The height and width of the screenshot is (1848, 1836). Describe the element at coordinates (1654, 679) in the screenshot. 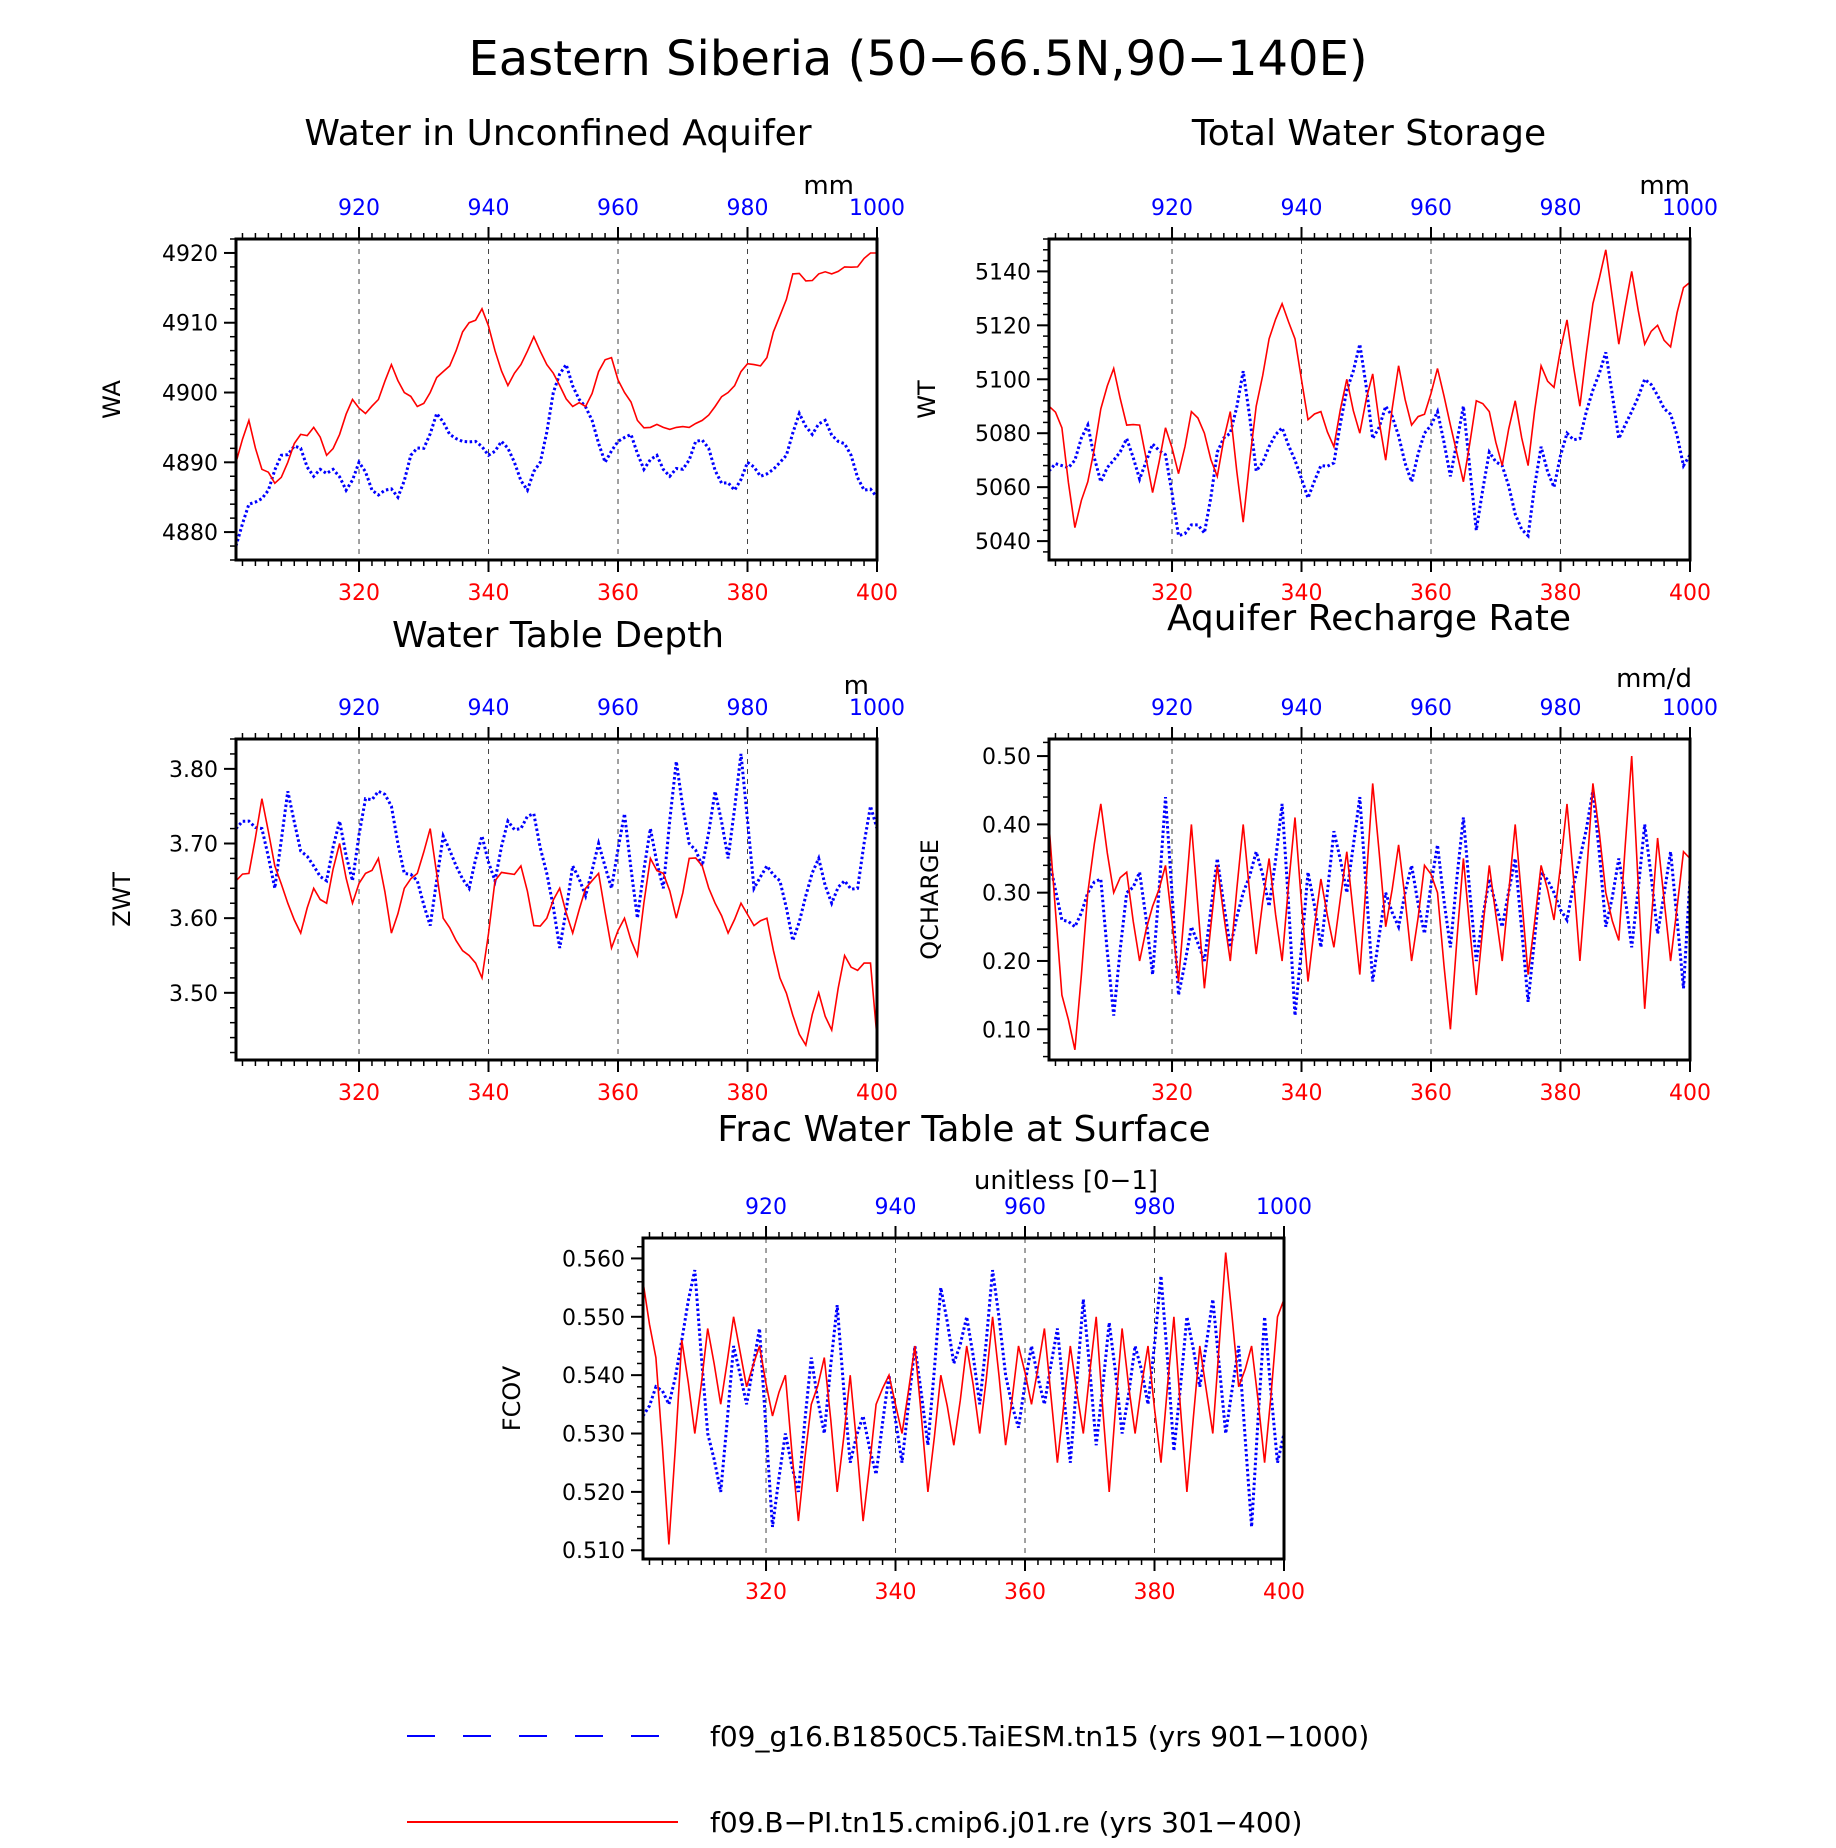

I see `units-label: mm/d` at that location.